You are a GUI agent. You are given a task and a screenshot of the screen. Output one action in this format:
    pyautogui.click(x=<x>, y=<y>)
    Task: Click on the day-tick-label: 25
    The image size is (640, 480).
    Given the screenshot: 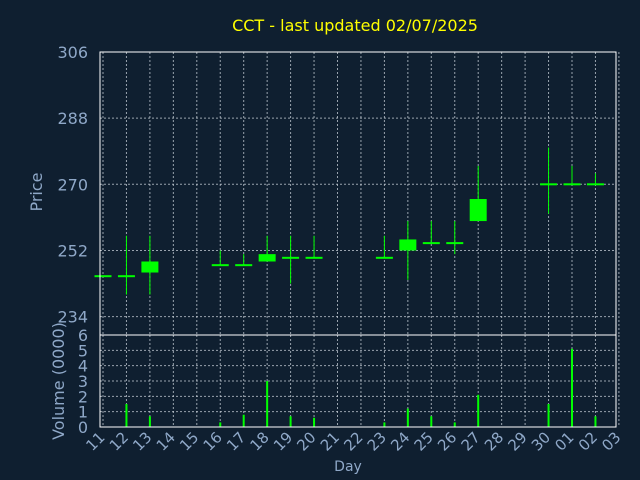 What is the action you would take?
    pyautogui.click(x=424, y=441)
    